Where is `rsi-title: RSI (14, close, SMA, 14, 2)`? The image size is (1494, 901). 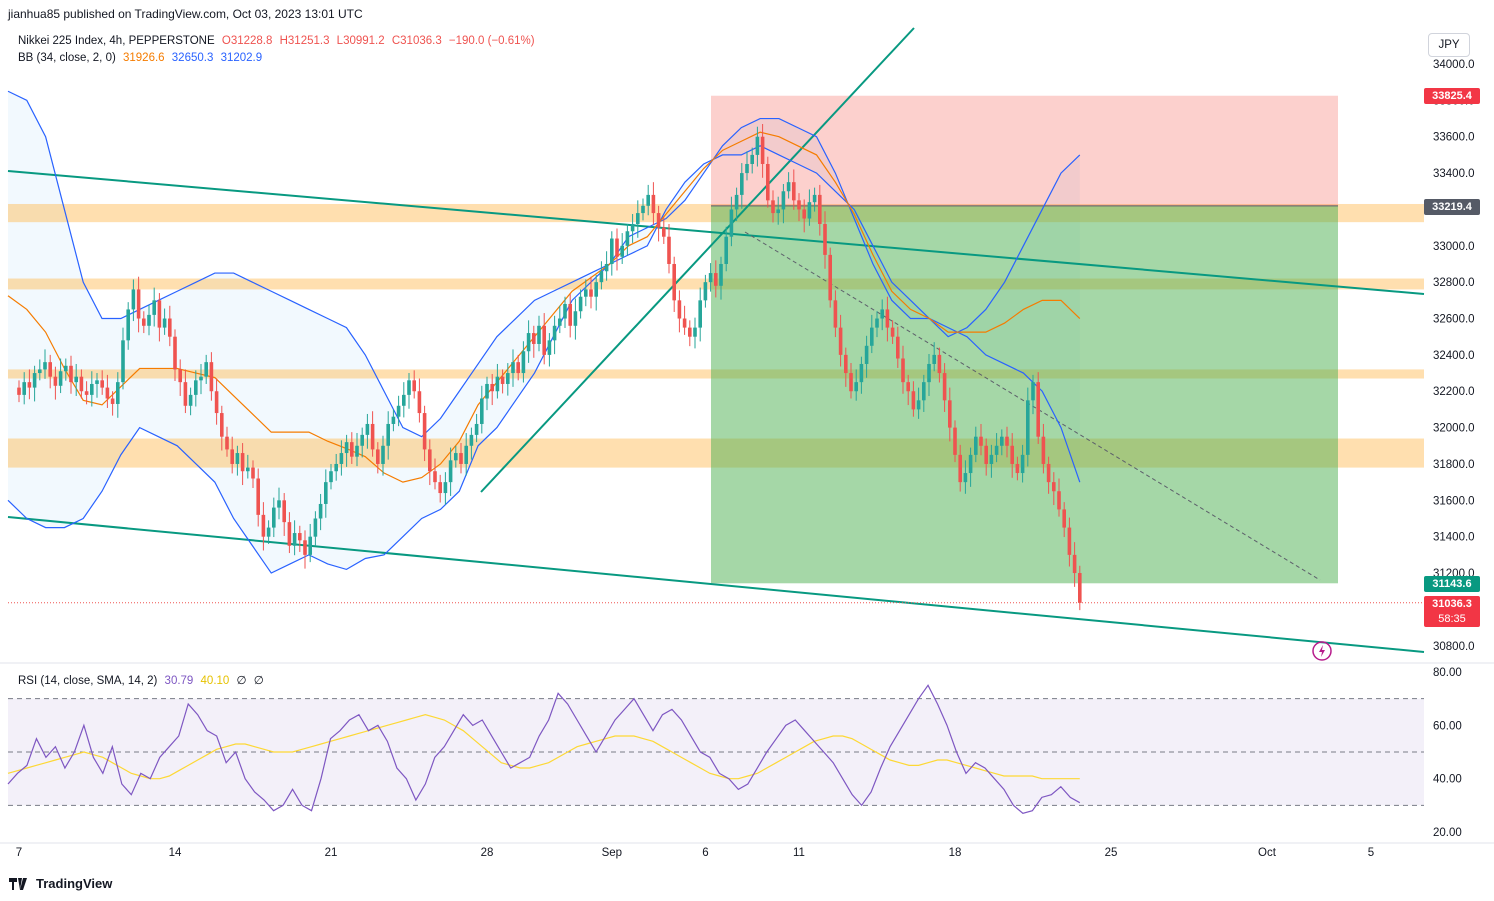
rsi-title: RSI (14, close, SMA, 14, 2) is located at coordinates (88, 681).